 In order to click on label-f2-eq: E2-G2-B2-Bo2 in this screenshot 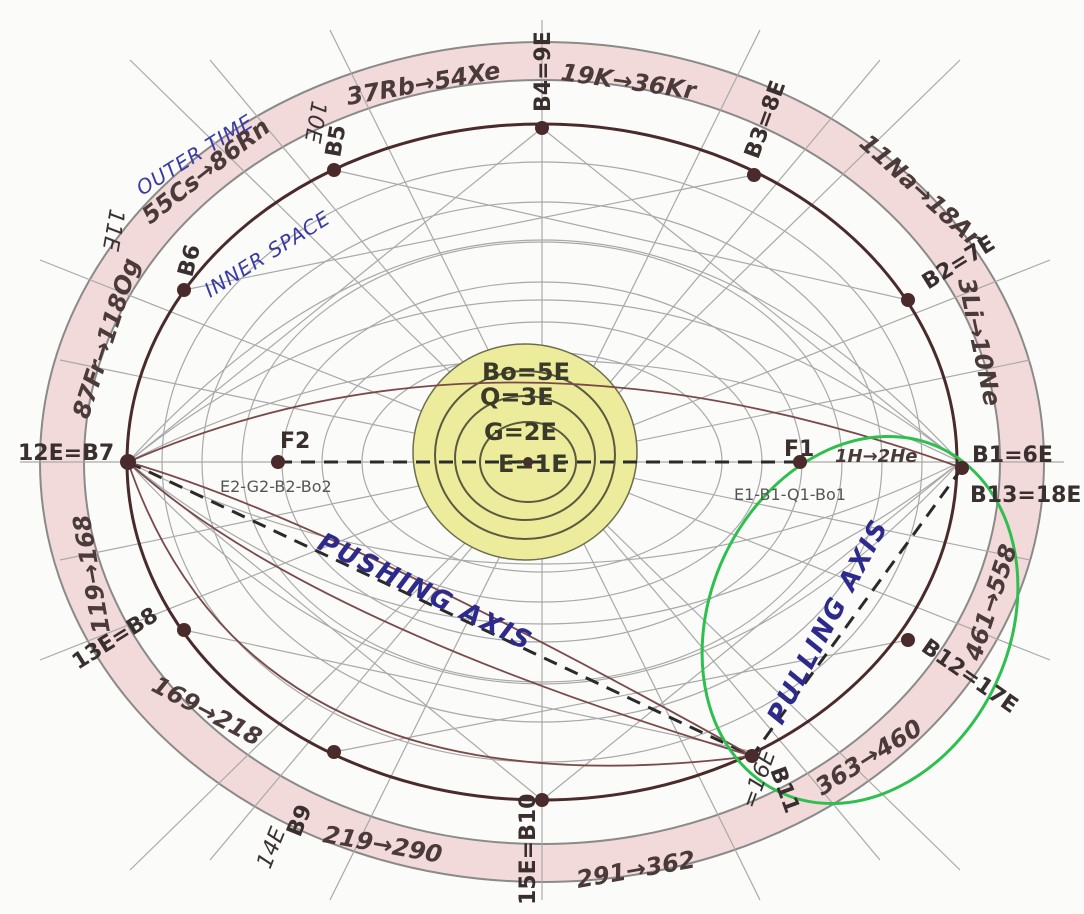, I will do `click(276, 486)`.